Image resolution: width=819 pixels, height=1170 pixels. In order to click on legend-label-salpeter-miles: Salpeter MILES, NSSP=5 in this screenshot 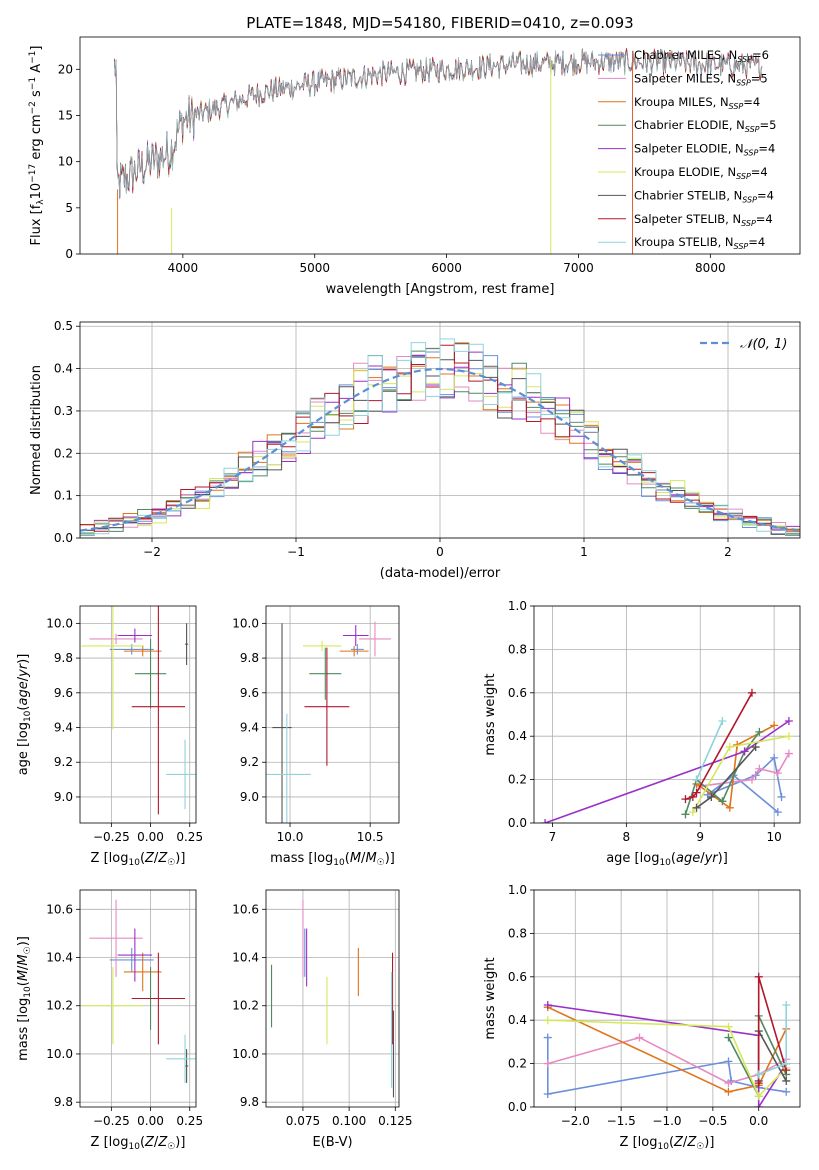, I will do `click(701, 79)`.